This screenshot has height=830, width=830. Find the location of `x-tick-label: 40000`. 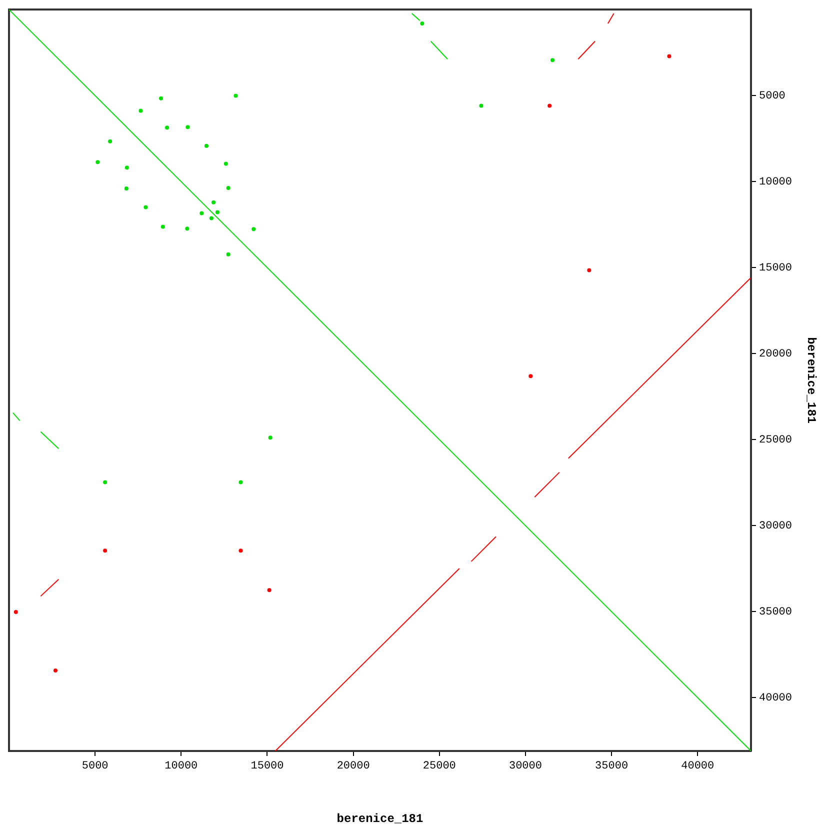

x-tick-label: 40000 is located at coordinates (697, 766).